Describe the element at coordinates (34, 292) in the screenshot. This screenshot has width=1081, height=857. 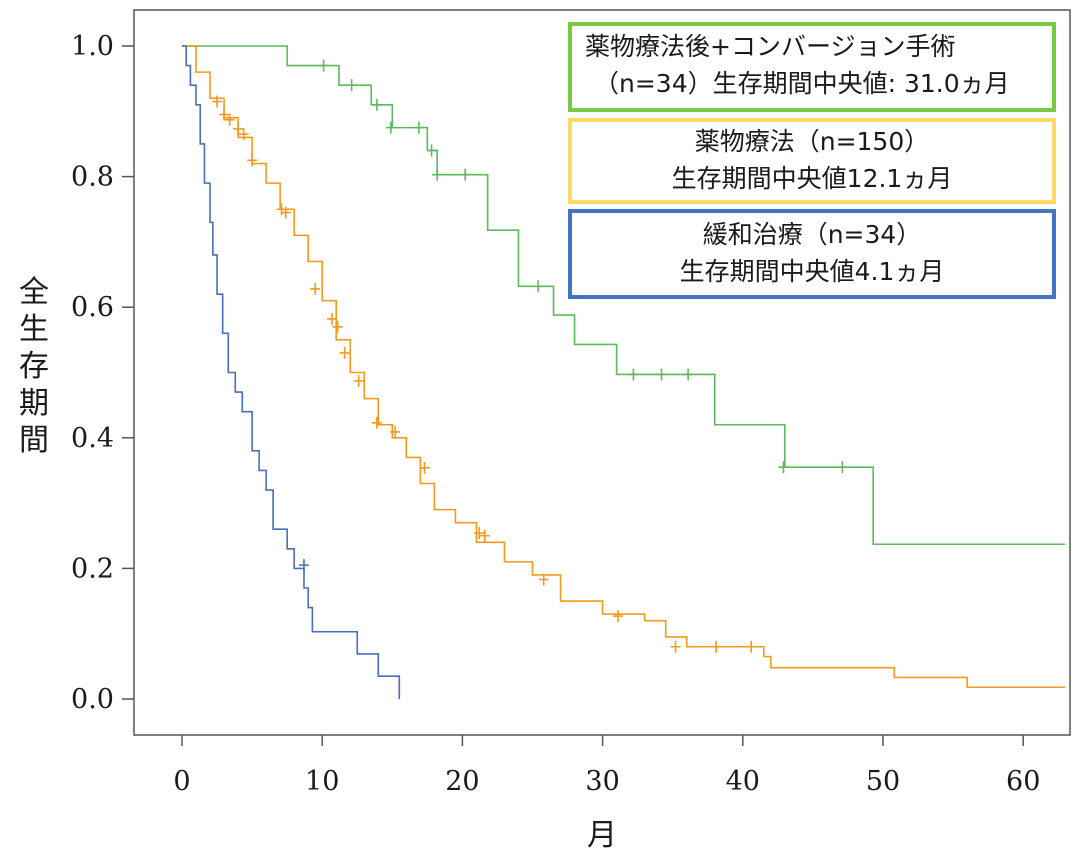
I see `y-axis-label-char: 全` at that location.